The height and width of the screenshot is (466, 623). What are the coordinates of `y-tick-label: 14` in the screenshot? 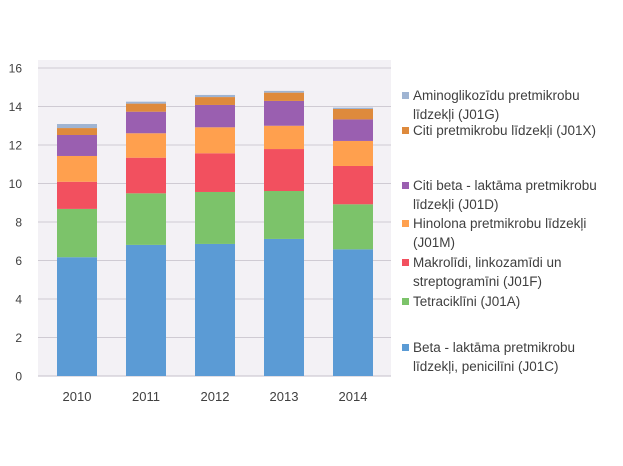 It's located at (16, 107).